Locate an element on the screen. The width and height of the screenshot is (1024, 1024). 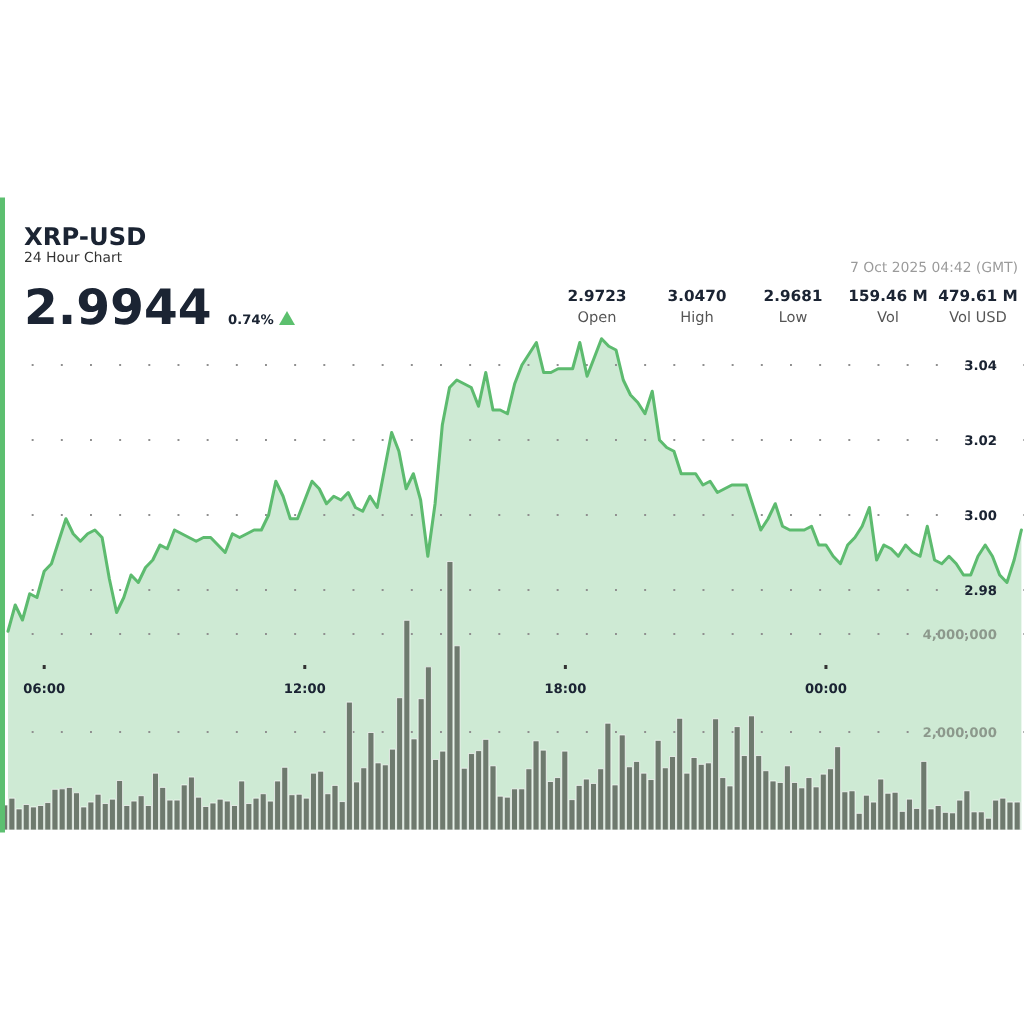
y-tick-label: 3.04 is located at coordinates (981, 365).